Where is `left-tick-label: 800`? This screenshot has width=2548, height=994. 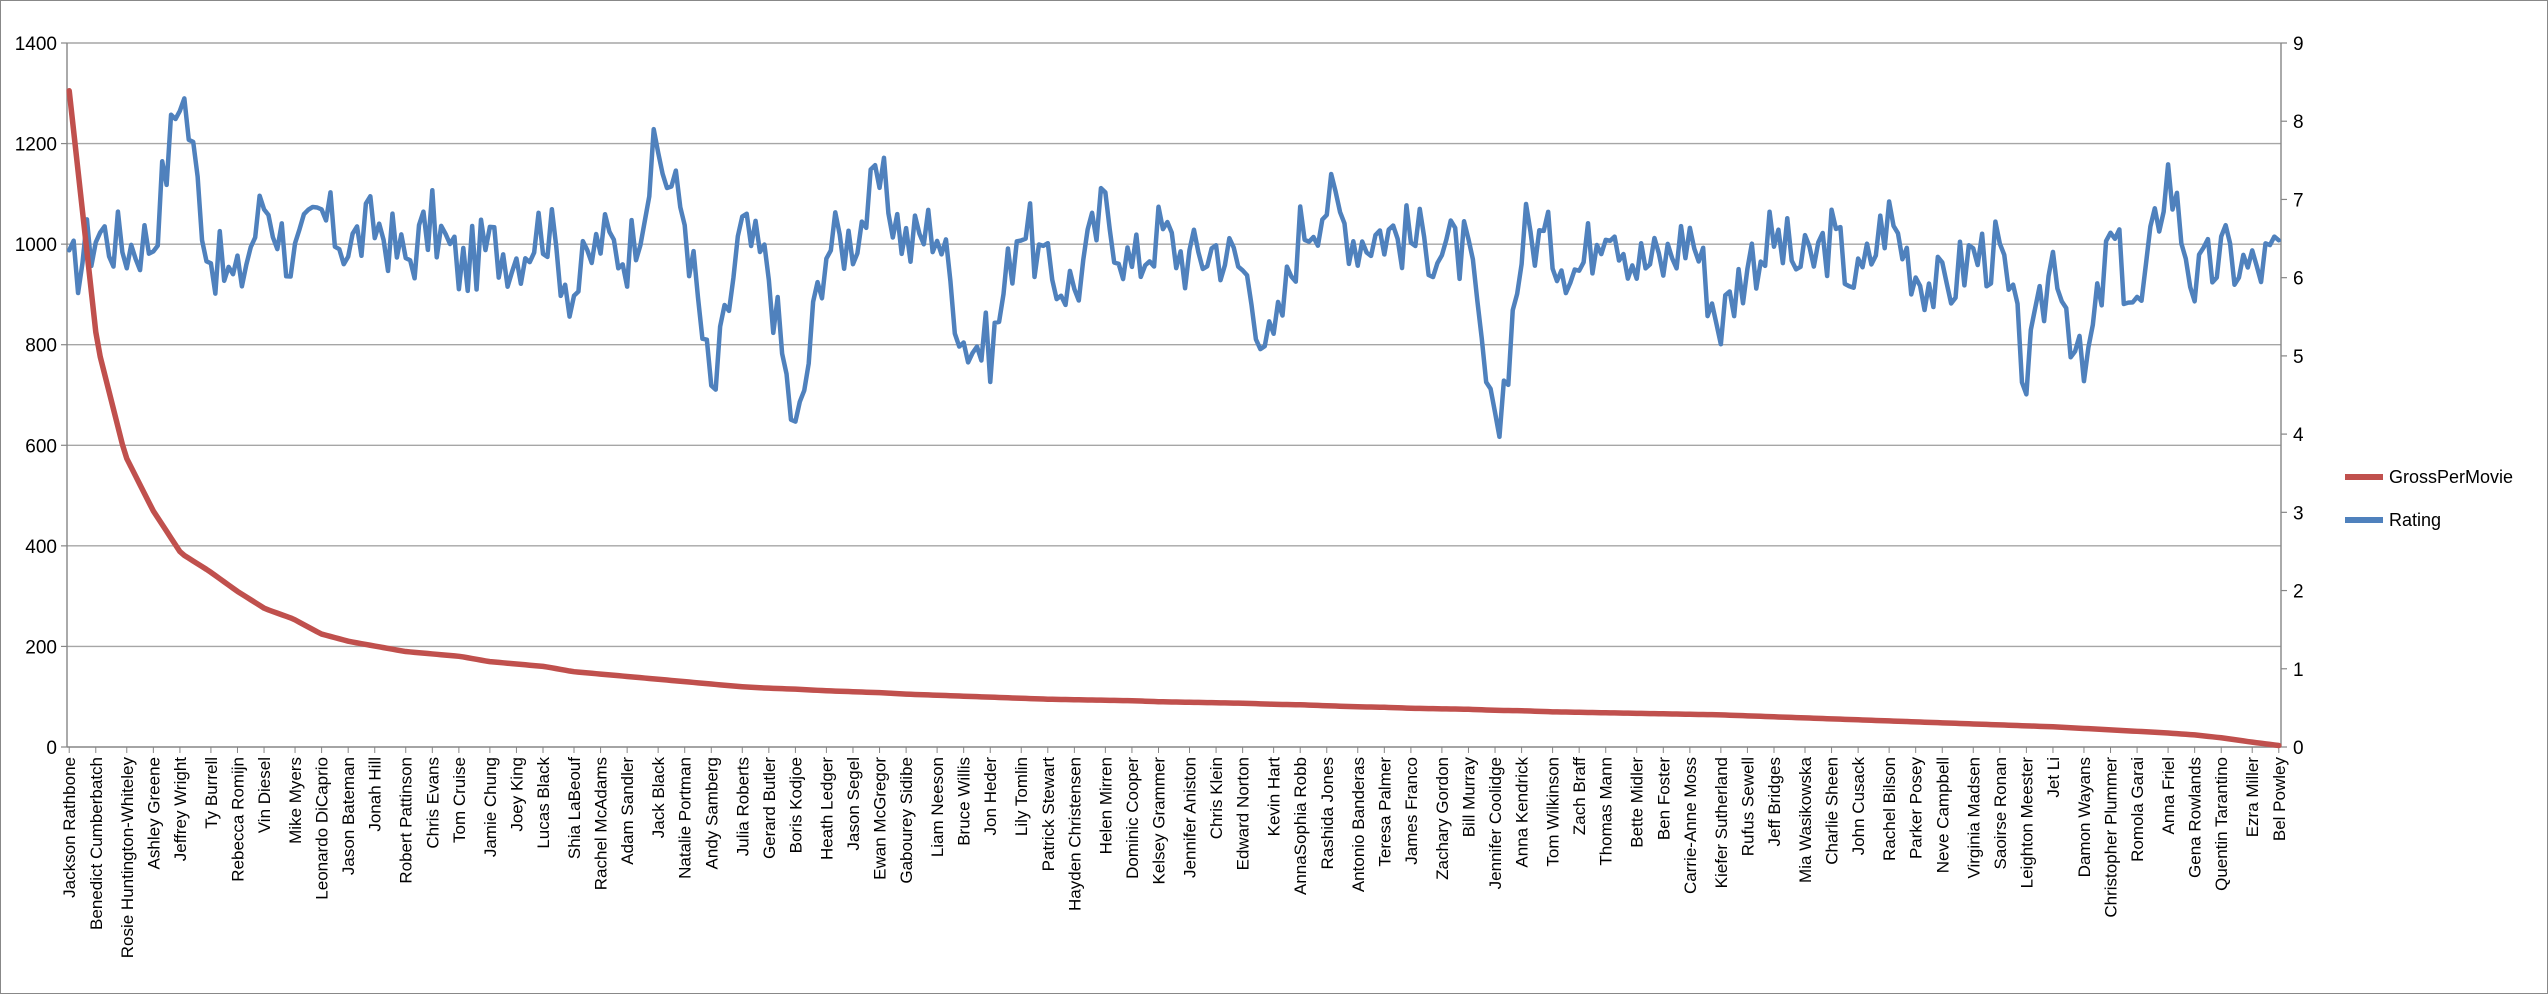 left-tick-label: 800 is located at coordinates (41, 346).